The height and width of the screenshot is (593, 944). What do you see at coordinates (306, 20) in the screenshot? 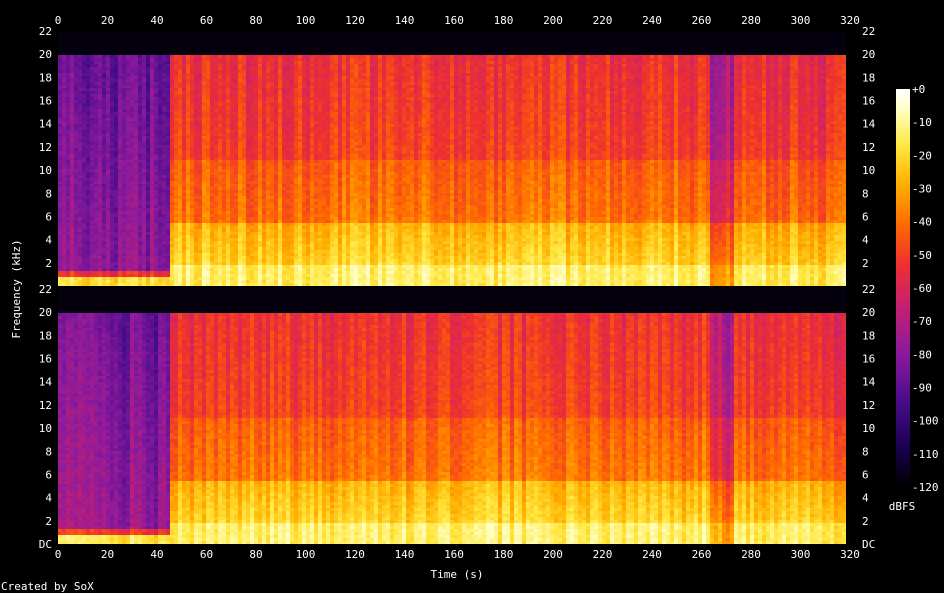
I see `x-tick-top: 100` at bounding box center [306, 20].